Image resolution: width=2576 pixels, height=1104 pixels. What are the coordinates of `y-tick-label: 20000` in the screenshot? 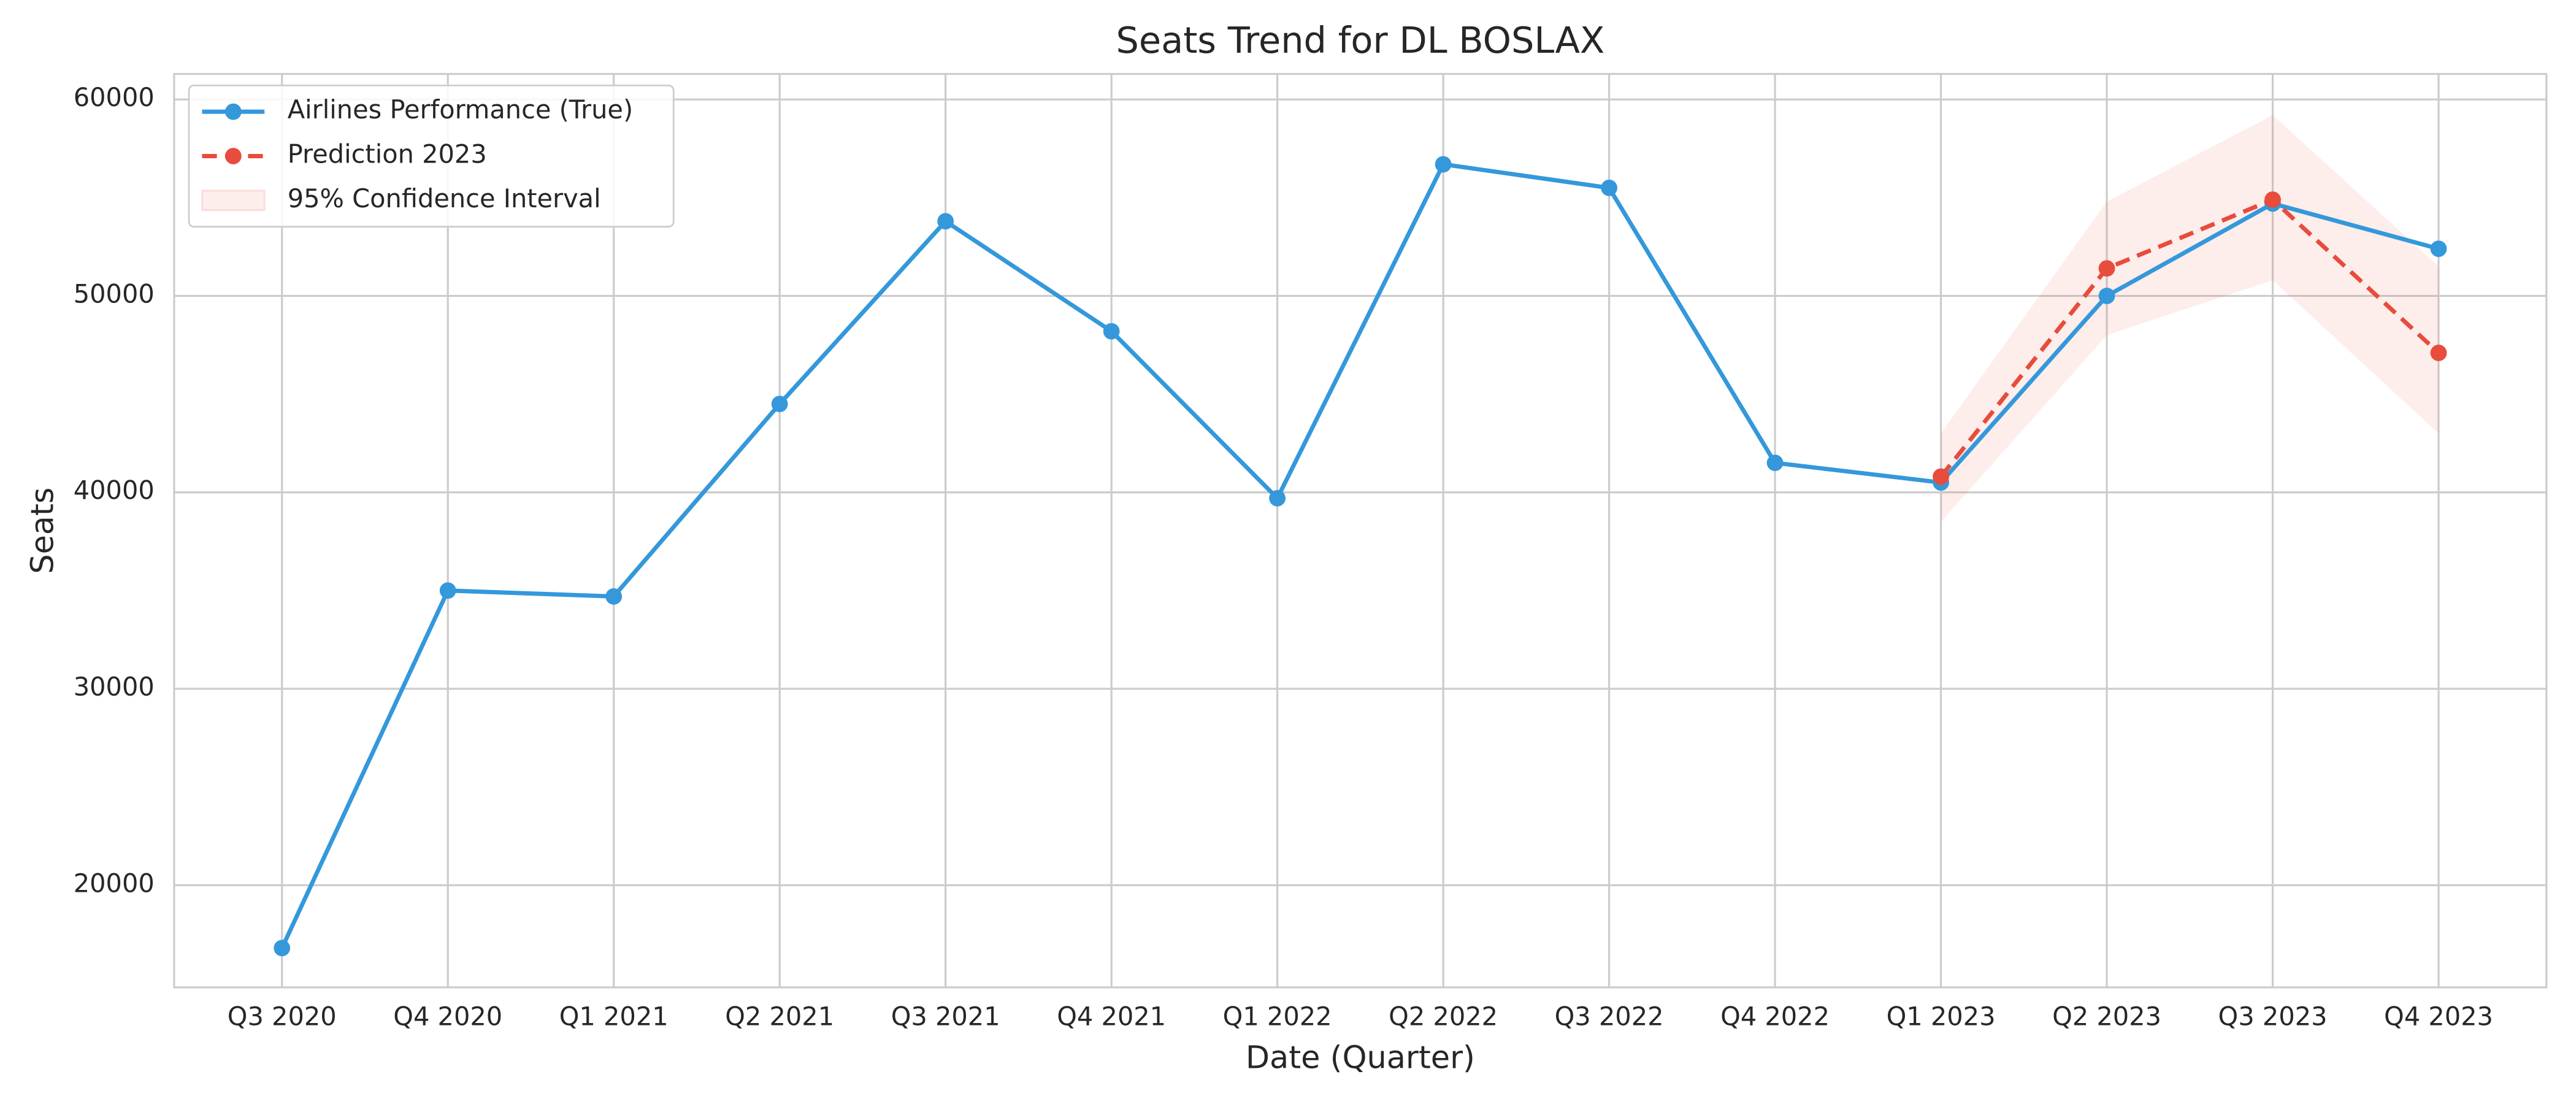 It's located at (114, 883).